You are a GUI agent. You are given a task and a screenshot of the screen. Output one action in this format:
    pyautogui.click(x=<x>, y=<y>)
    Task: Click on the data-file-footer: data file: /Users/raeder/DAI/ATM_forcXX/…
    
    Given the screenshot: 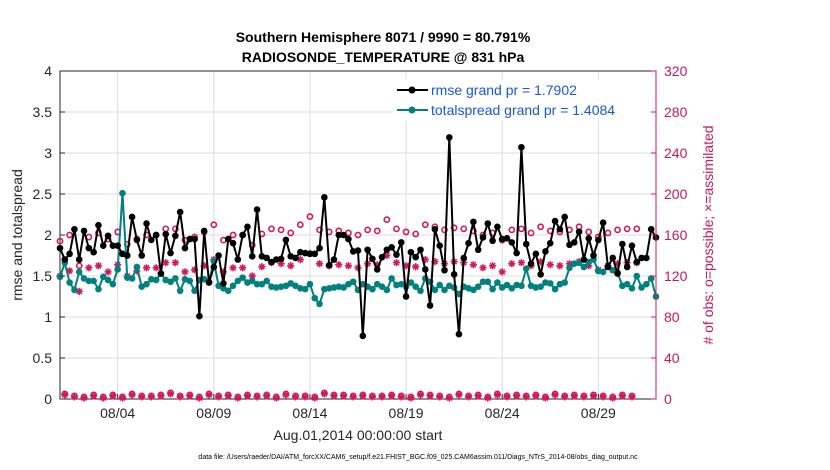 What is the action you would take?
    pyautogui.click(x=418, y=457)
    